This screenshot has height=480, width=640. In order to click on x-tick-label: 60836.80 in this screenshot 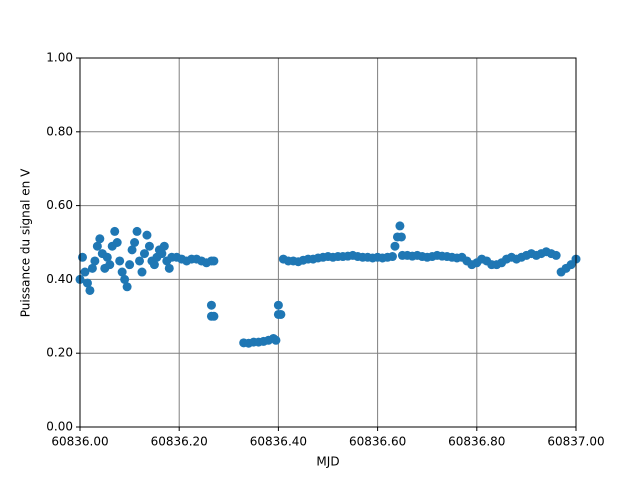, I will do `click(476, 442)`.